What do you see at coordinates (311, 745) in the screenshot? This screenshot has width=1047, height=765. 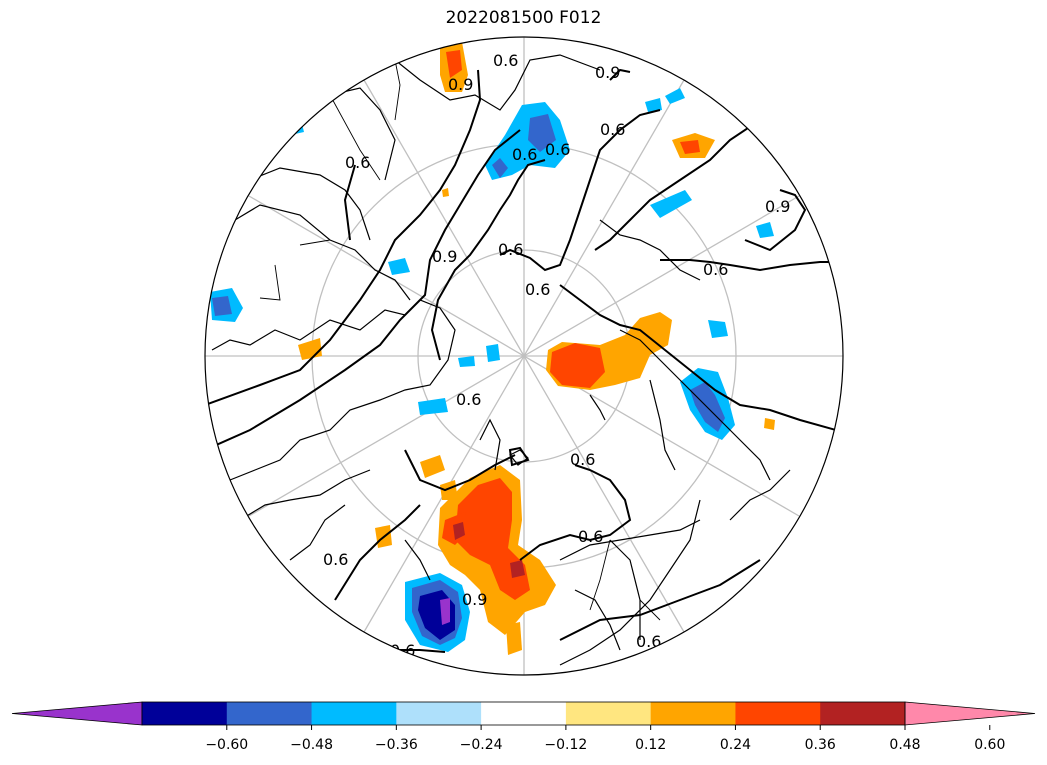 I see `colorbar-tick-label: −0.48` at bounding box center [311, 745].